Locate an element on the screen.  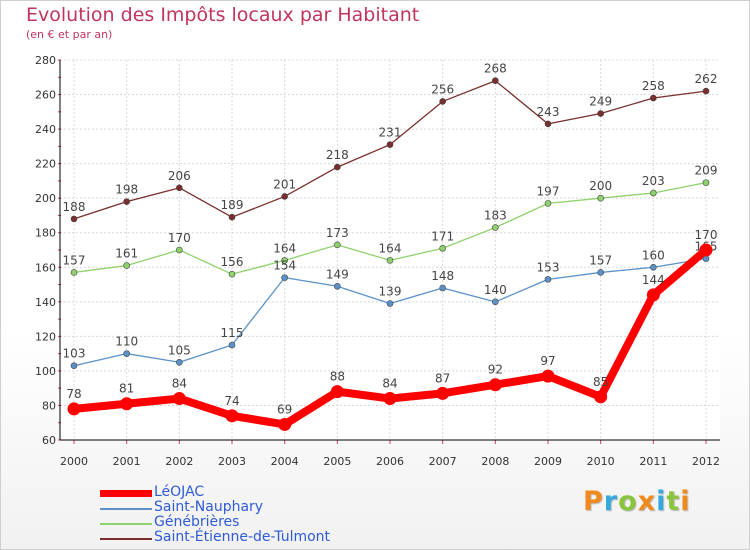
data-label-leojac: 74 is located at coordinates (231, 401).